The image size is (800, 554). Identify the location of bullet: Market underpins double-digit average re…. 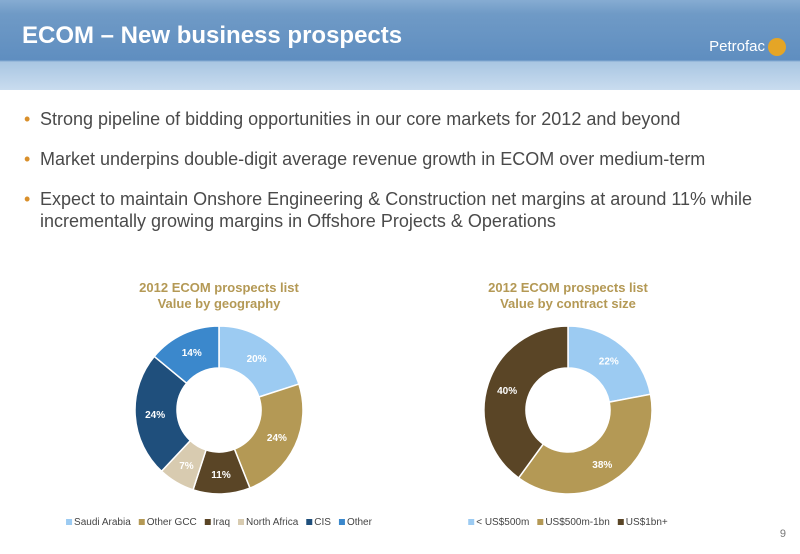
(402, 159).